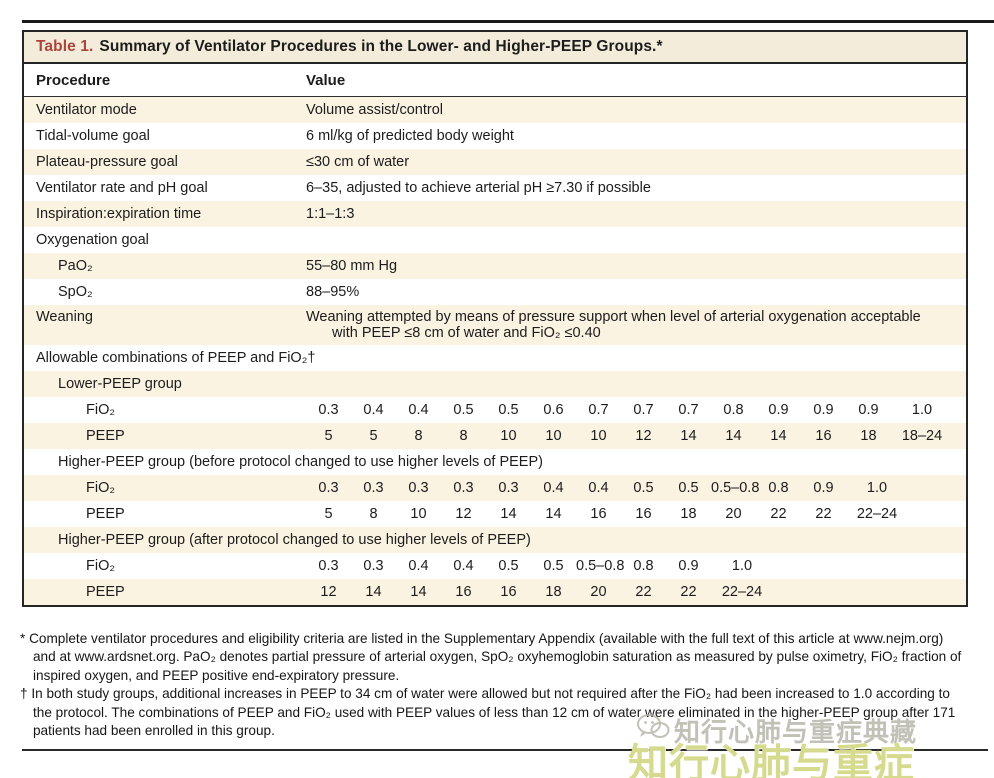 The width and height of the screenshot is (994, 778). What do you see at coordinates (375, 110) in the screenshot?
I see `value-cell: Volume assist/control` at bounding box center [375, 110].